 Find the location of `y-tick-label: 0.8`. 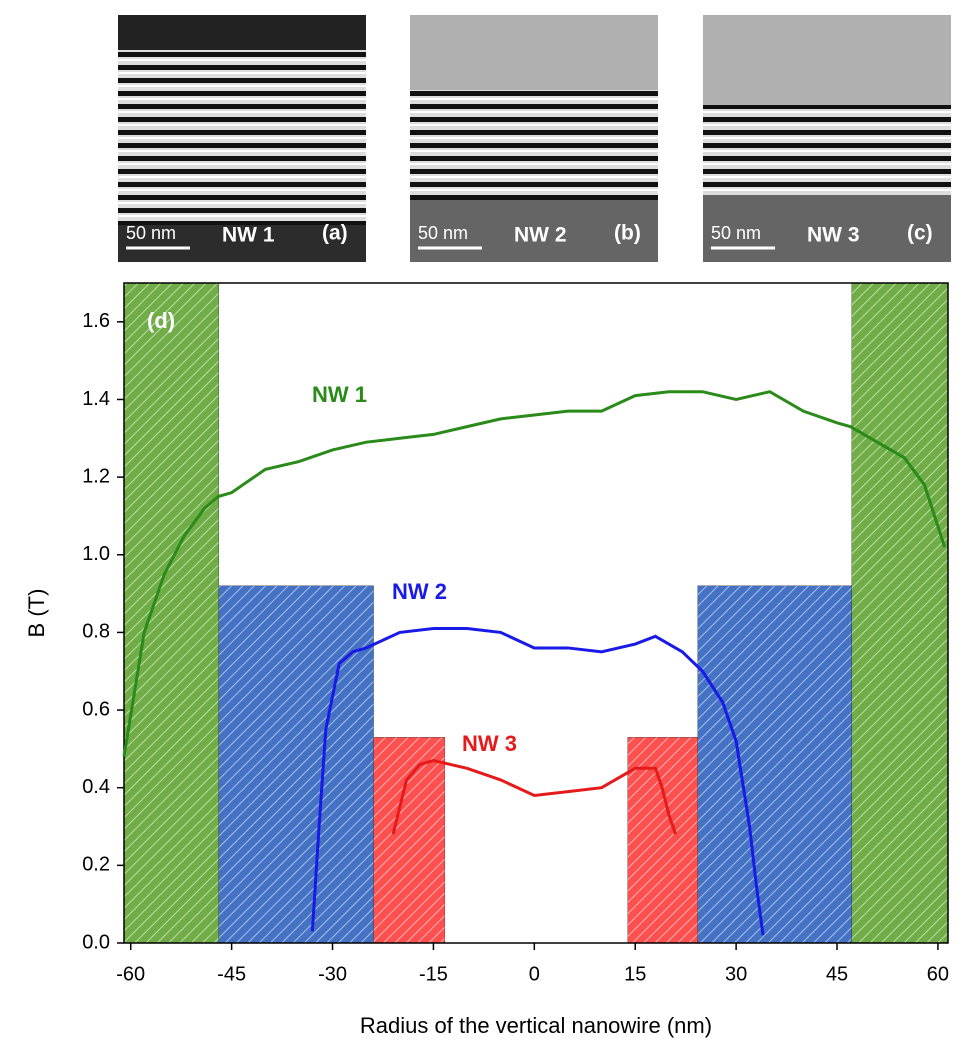

y-tick-label: 0.8 is located at coordinates (96, 632).